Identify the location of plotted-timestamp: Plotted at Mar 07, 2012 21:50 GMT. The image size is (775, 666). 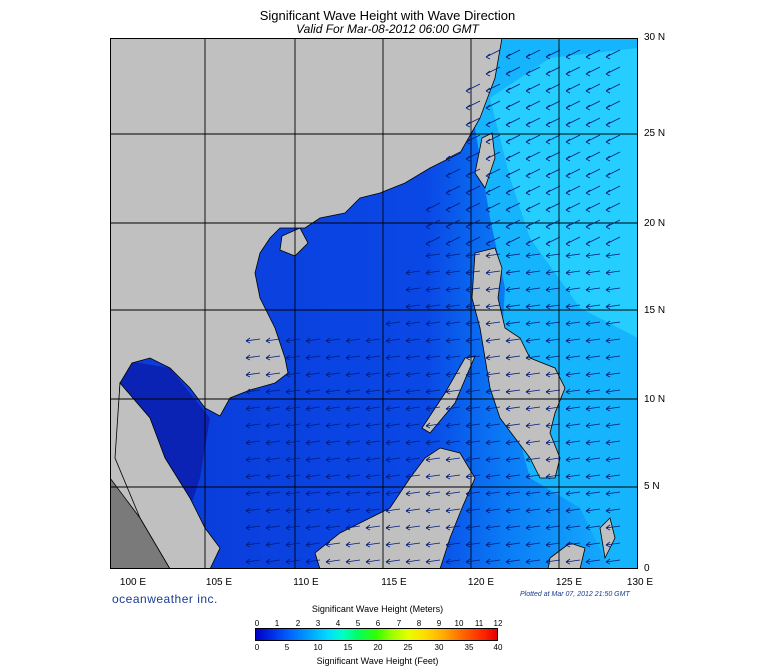
(575, 594).